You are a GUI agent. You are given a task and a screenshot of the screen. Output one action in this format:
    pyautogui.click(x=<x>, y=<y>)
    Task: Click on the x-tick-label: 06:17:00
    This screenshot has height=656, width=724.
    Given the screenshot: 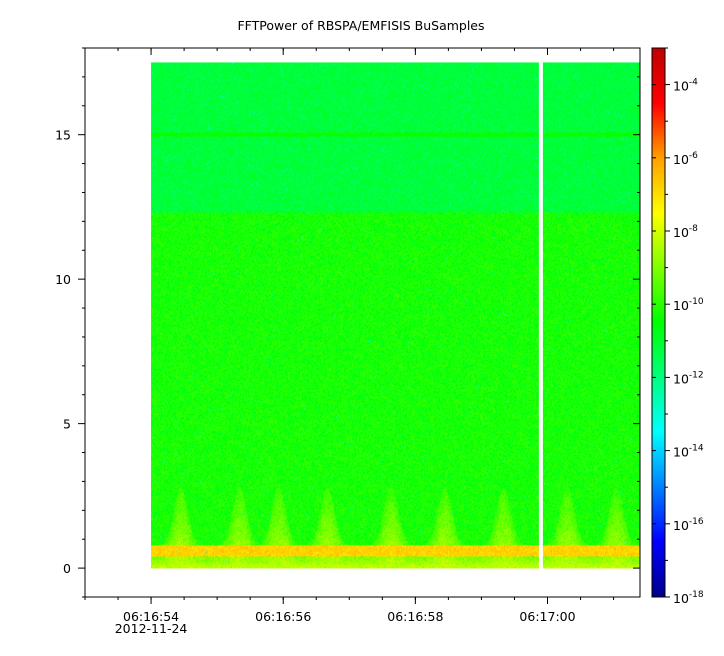 What is the action you would take?
    pyautogui.click(x=547, y=616)
    